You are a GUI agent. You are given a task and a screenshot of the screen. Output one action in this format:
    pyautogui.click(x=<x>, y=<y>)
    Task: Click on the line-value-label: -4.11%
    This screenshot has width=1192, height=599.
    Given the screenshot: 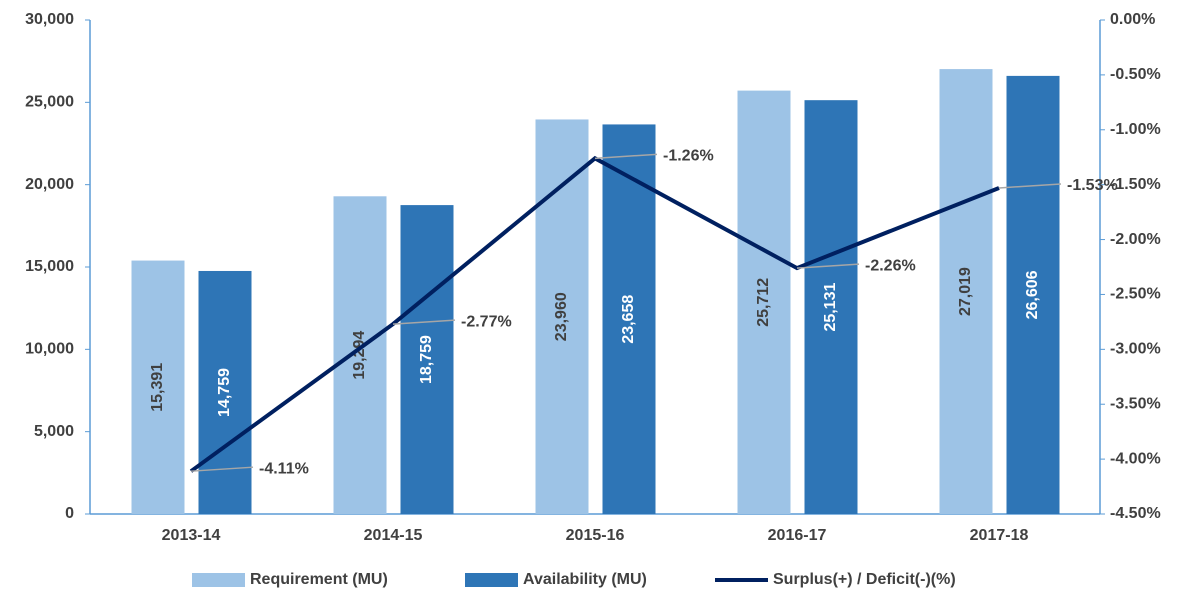 What is the action you would take?
    pyautogui.click(x=284, y=468)
    